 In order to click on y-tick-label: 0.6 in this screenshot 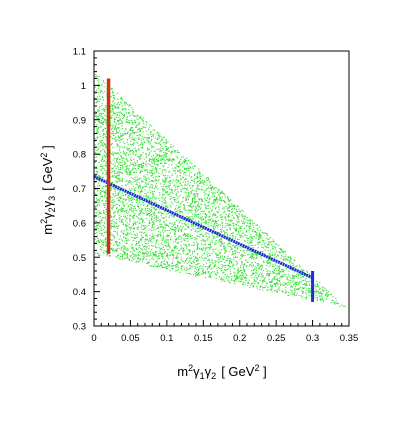, I will do `click(79, 223)`.